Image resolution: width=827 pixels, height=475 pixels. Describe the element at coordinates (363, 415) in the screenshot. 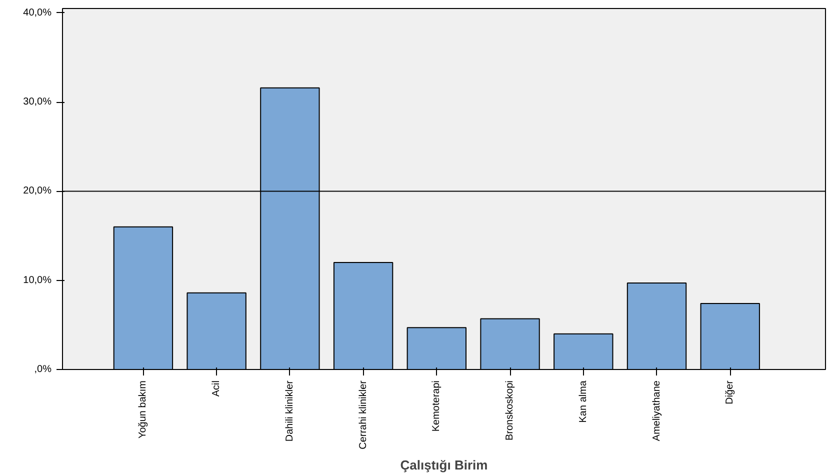

I see `x-tick-label: Cerrahi klinikler` at that location.